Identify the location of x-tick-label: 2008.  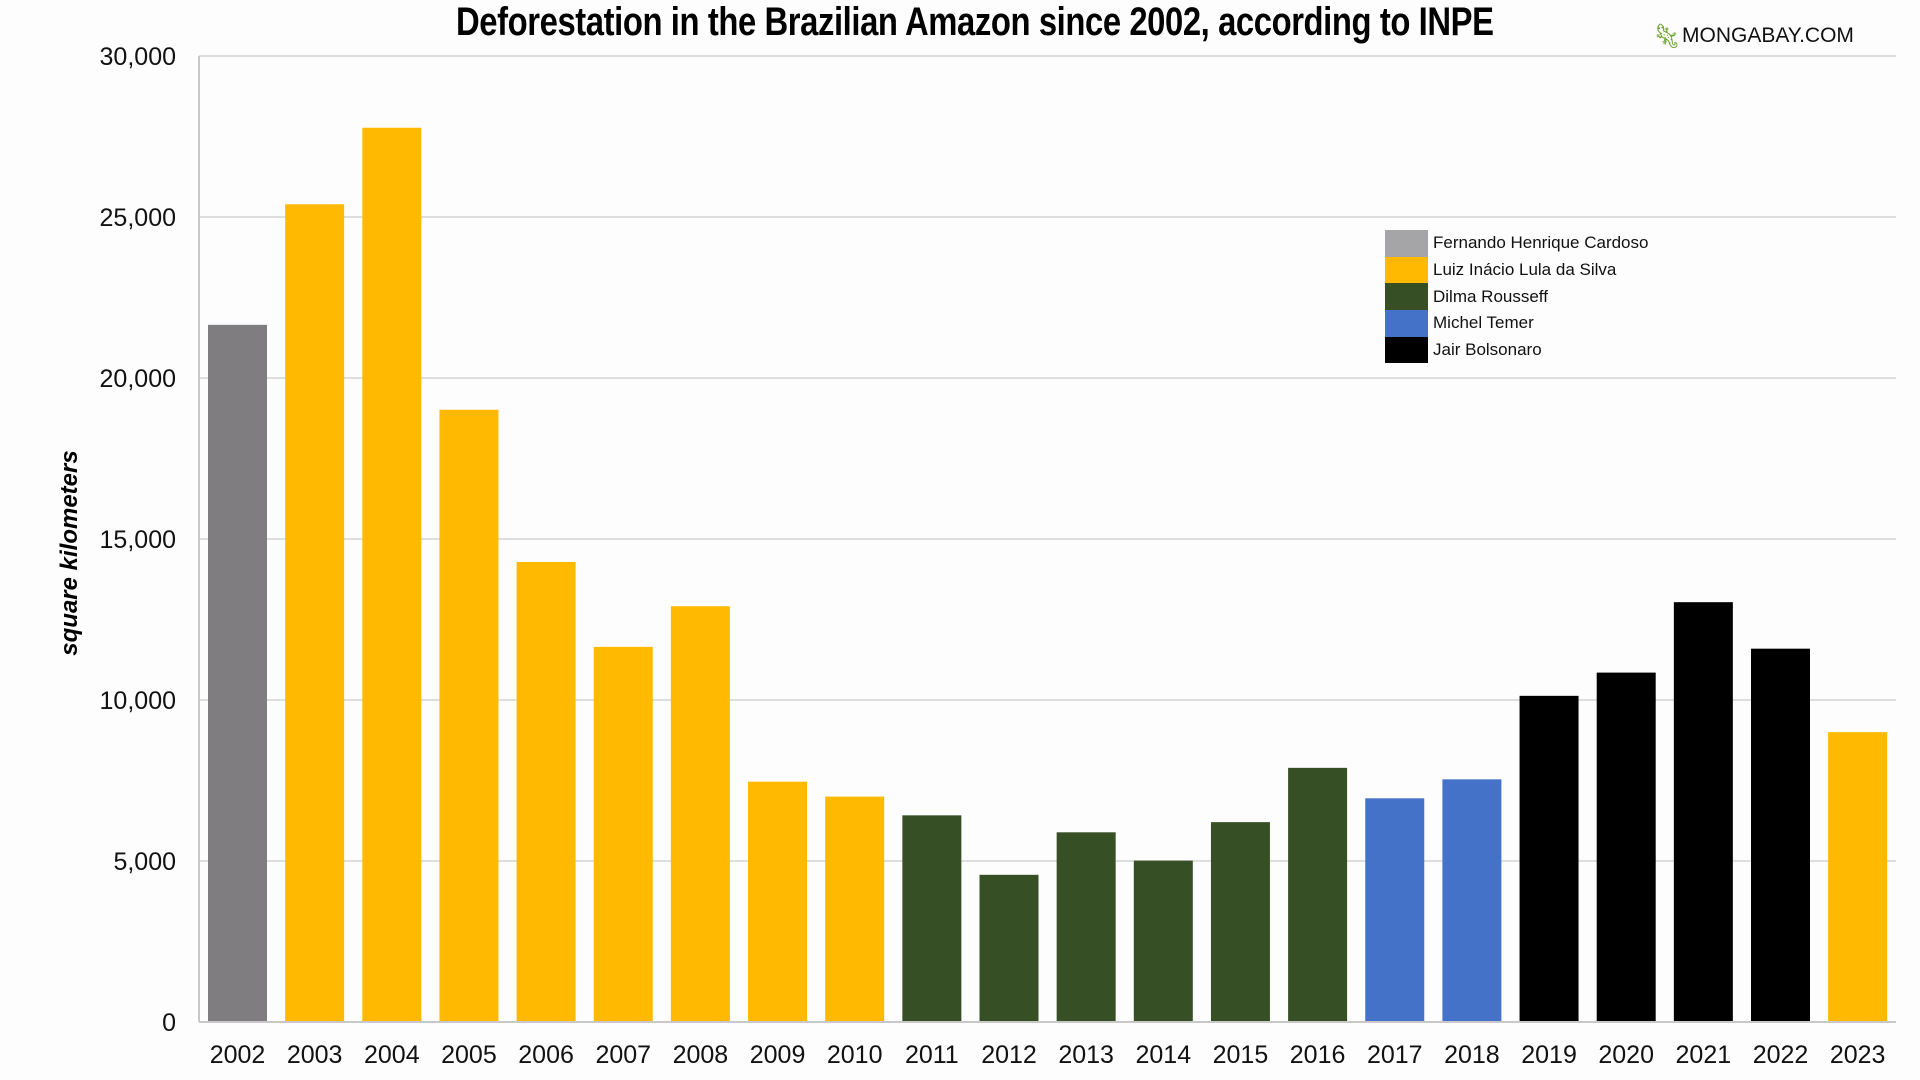
(701, 1055).